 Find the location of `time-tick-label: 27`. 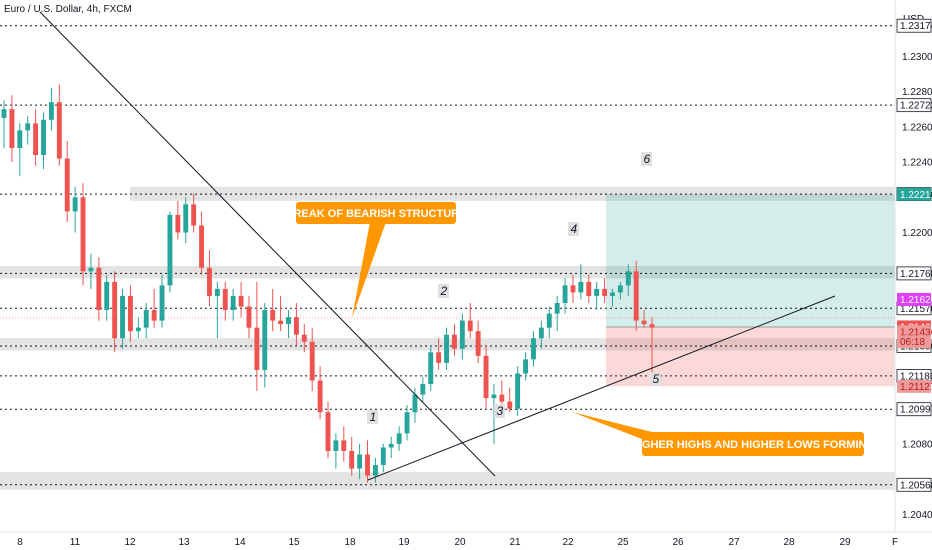

time-tick-label: 27 is located at coordinates (734, 542).